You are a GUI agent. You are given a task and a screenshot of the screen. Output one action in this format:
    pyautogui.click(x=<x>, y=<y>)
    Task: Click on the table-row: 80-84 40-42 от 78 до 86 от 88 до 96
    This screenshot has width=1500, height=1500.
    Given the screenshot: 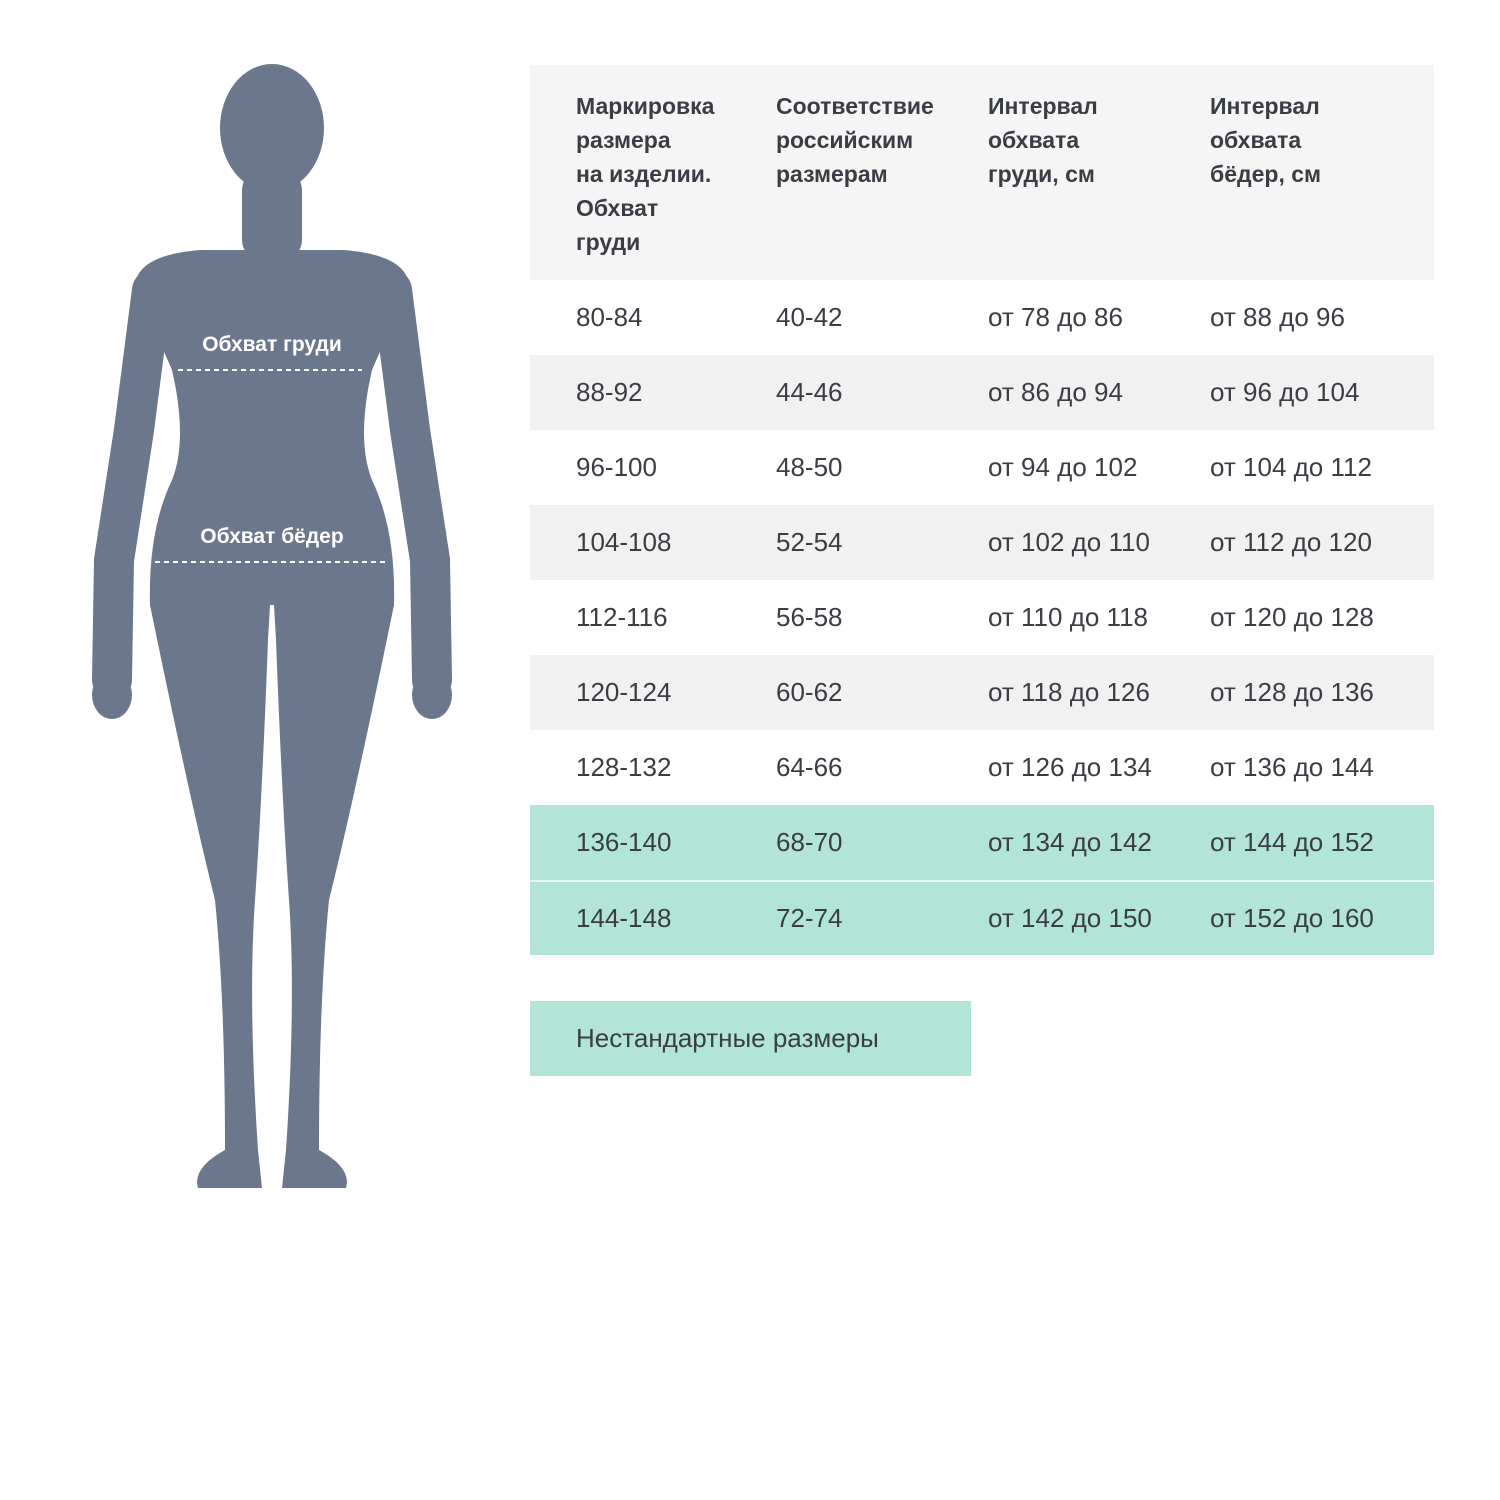 What is the action you would take?
    pyautogui.click(x=982, y=317)
    